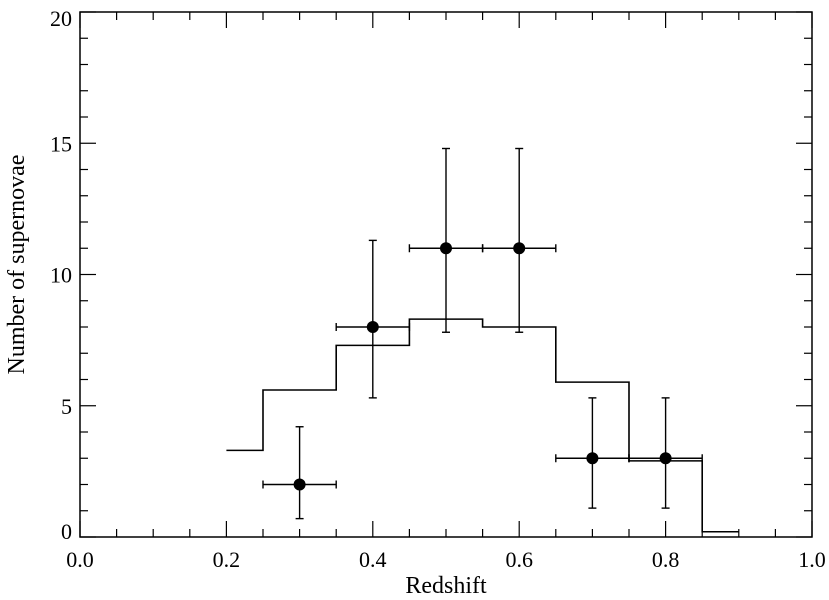 The width and height of the screenshot is (829, 600). What do you see at coordinates (66, 531) in the screenshot?
I see `y-tick-label: 0` at bounding box center [66, 531].